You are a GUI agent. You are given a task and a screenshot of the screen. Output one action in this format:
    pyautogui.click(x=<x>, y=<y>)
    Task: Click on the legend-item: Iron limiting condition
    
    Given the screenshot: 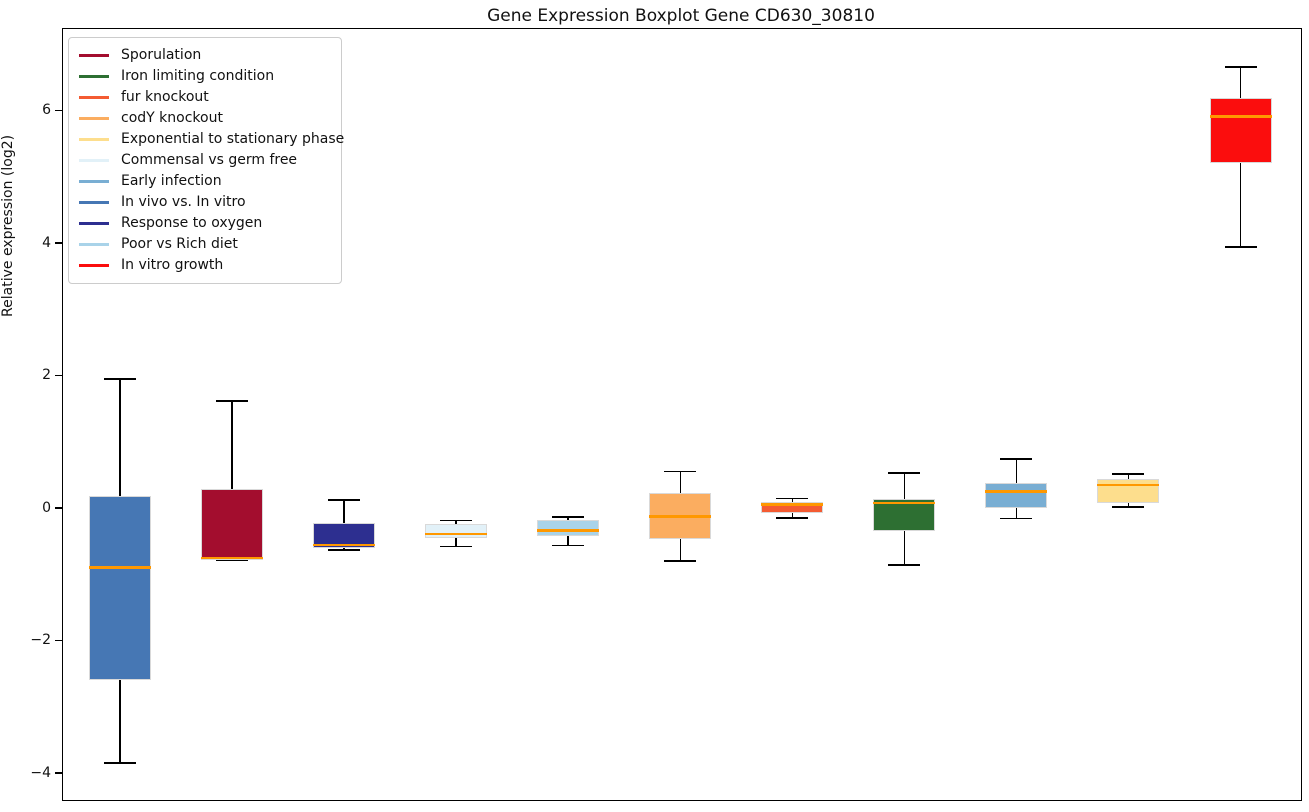 What is the action you would take?
    pyautogui.click(x=205, y=76)
    